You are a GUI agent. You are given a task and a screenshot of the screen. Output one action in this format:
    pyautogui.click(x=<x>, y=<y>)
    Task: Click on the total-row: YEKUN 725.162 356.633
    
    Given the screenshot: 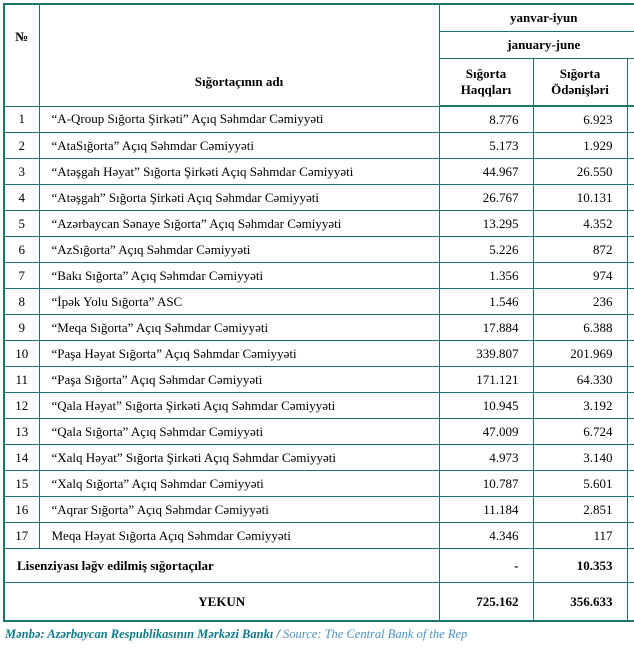 What is the action you would take?
    pyautogui.click(x=318, y=602)
    